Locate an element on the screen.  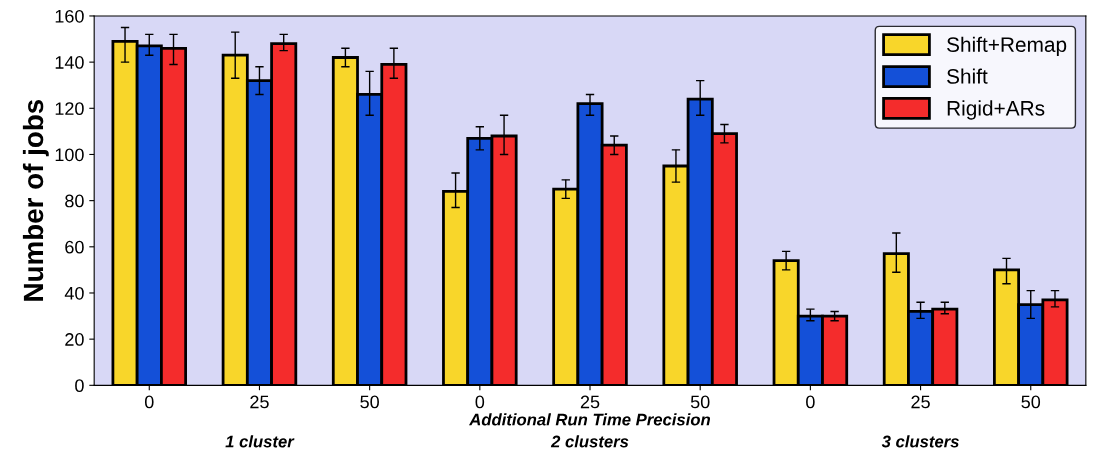
text: 2 clusters is located at coordinates (589, 441).